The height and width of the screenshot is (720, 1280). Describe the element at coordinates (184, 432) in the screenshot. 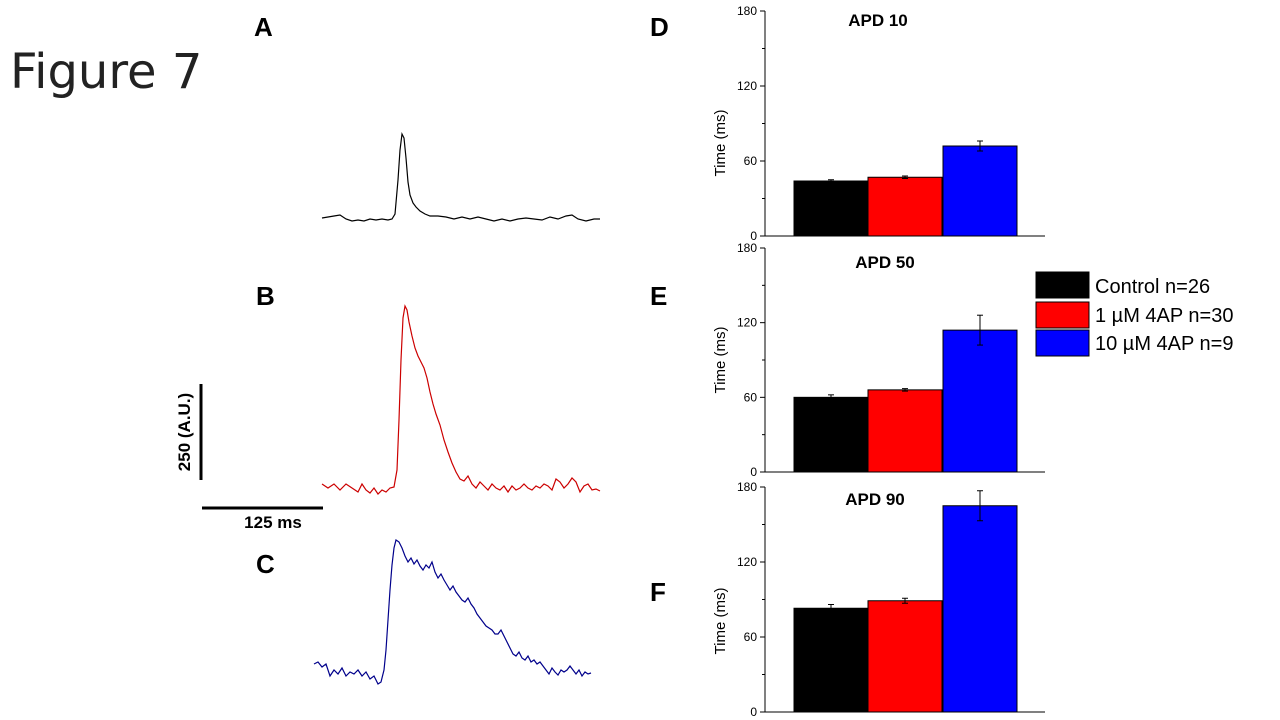

I see `vertical-scale-label: 250 (A.U.)` at that location.